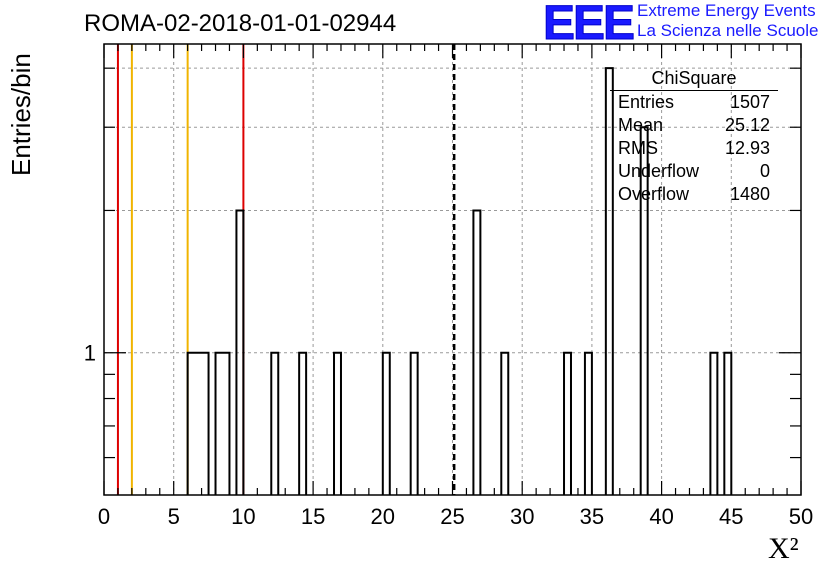  I want to click on x-tick-label: 40, so click(661, 516).